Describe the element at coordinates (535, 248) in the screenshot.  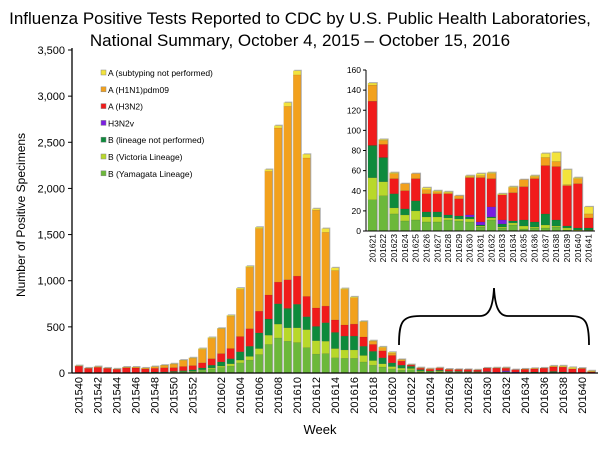
I see `inset-x-tick-label: 201636` at that location.